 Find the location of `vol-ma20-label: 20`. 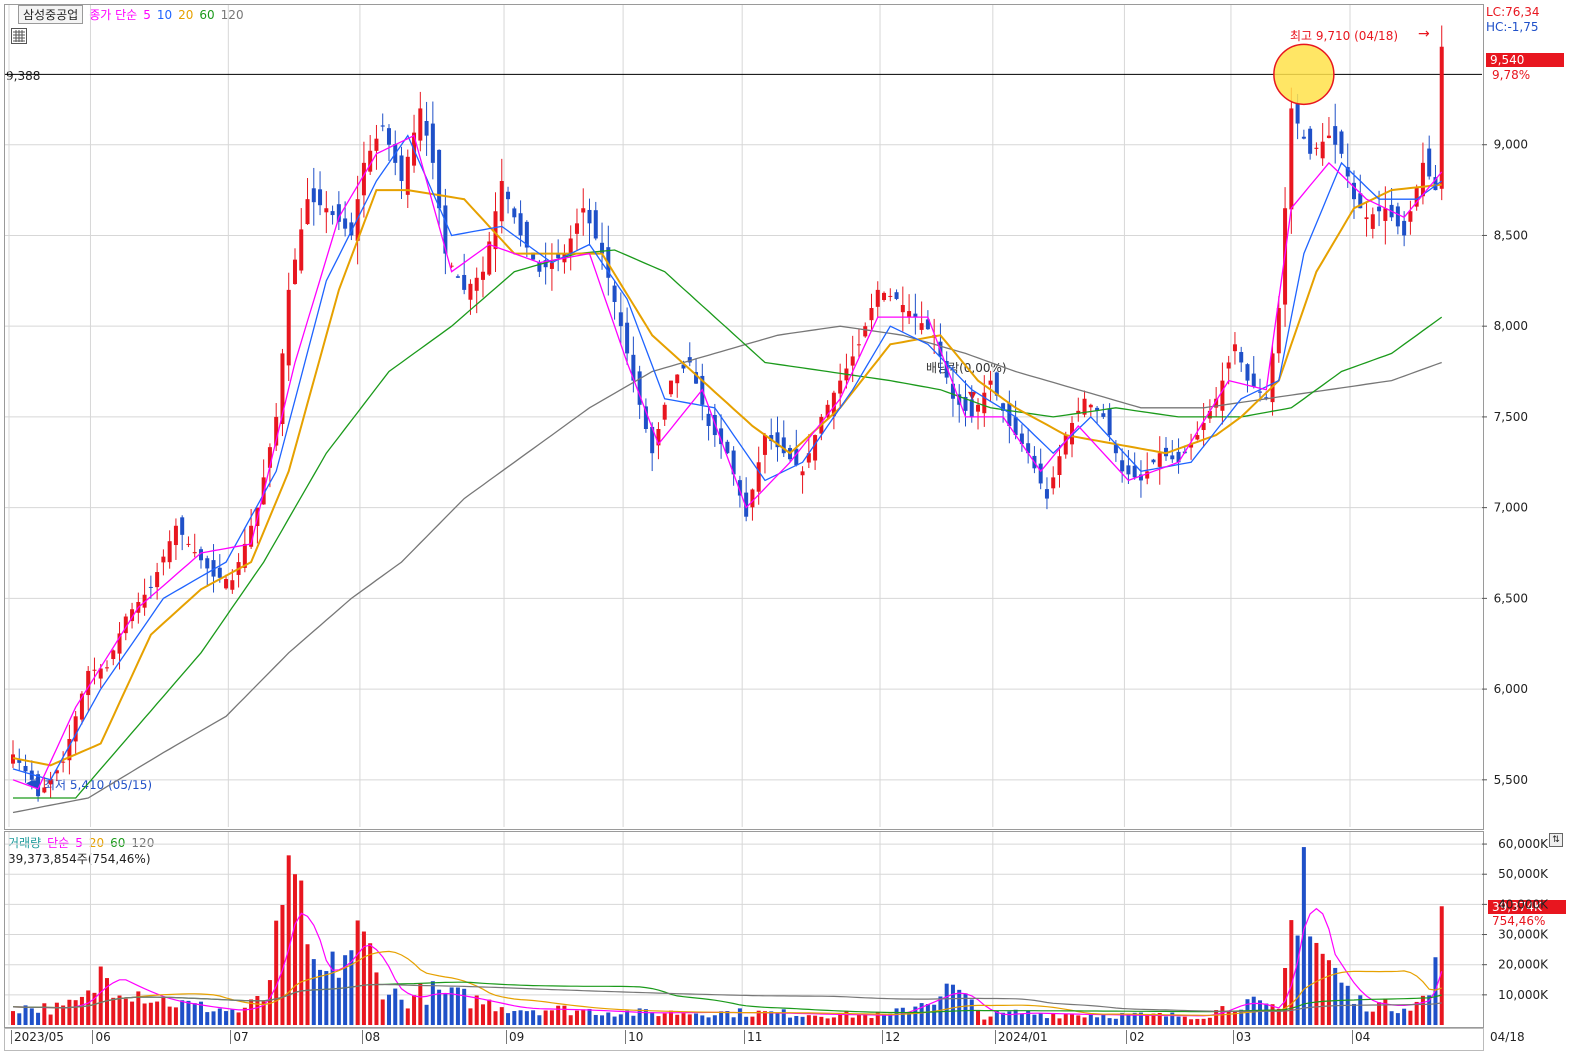

vol-ma20-label: 20 is located at coordinates (96, 842).